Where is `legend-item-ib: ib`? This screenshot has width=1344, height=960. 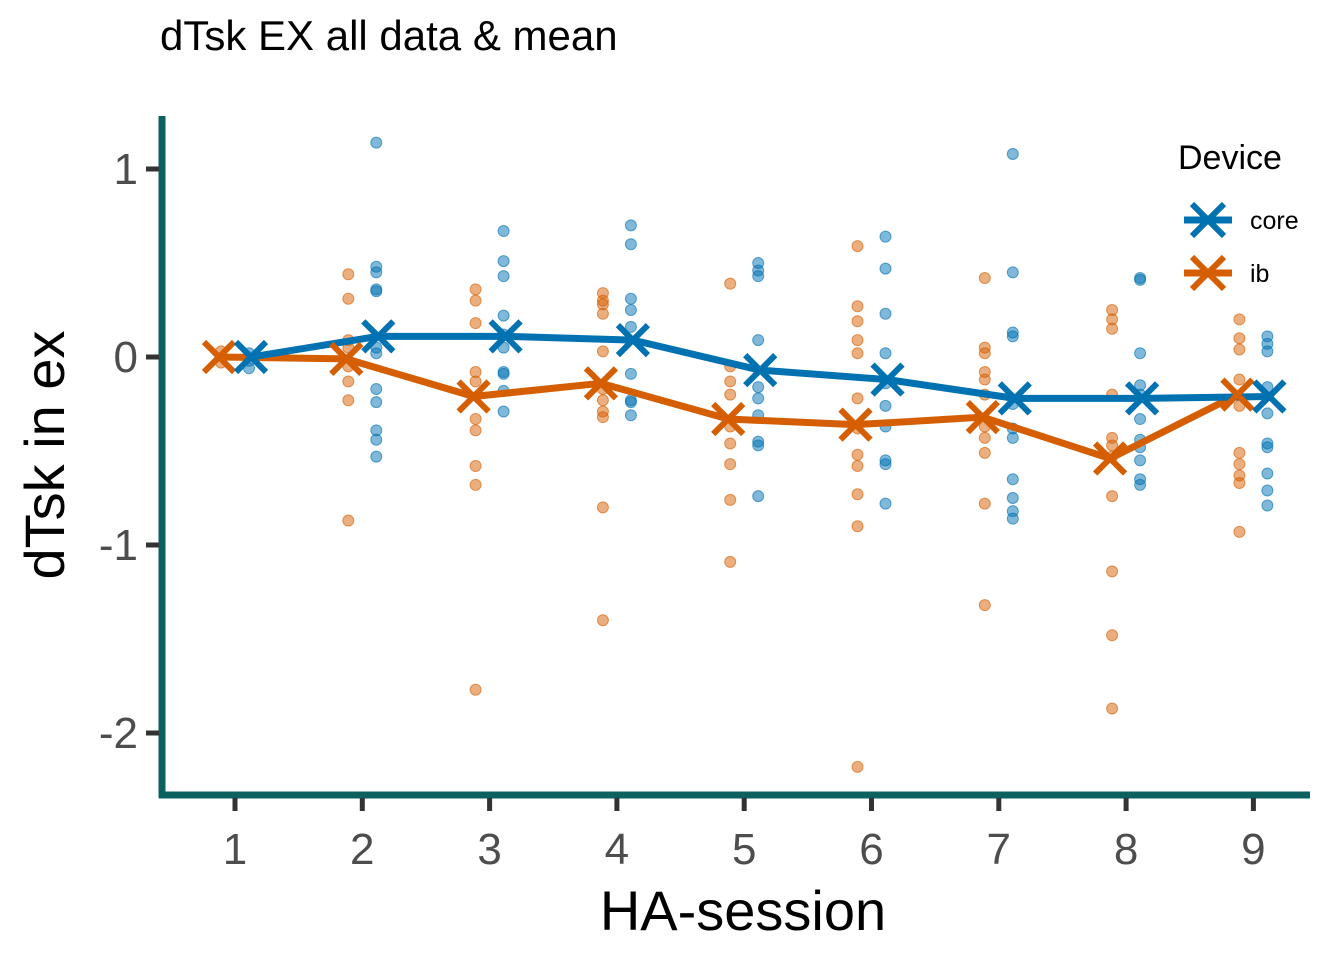 legend-item-ib: ib is located at coordinates (1226, 273).